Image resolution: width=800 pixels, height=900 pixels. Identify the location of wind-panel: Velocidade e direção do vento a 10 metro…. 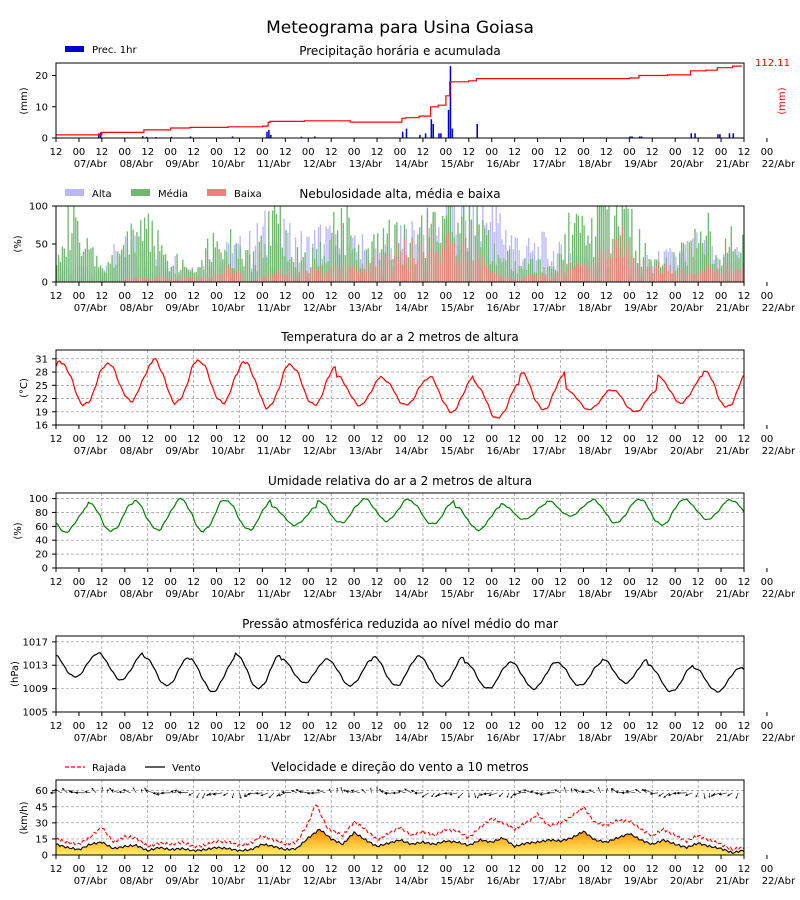
(407, 823).